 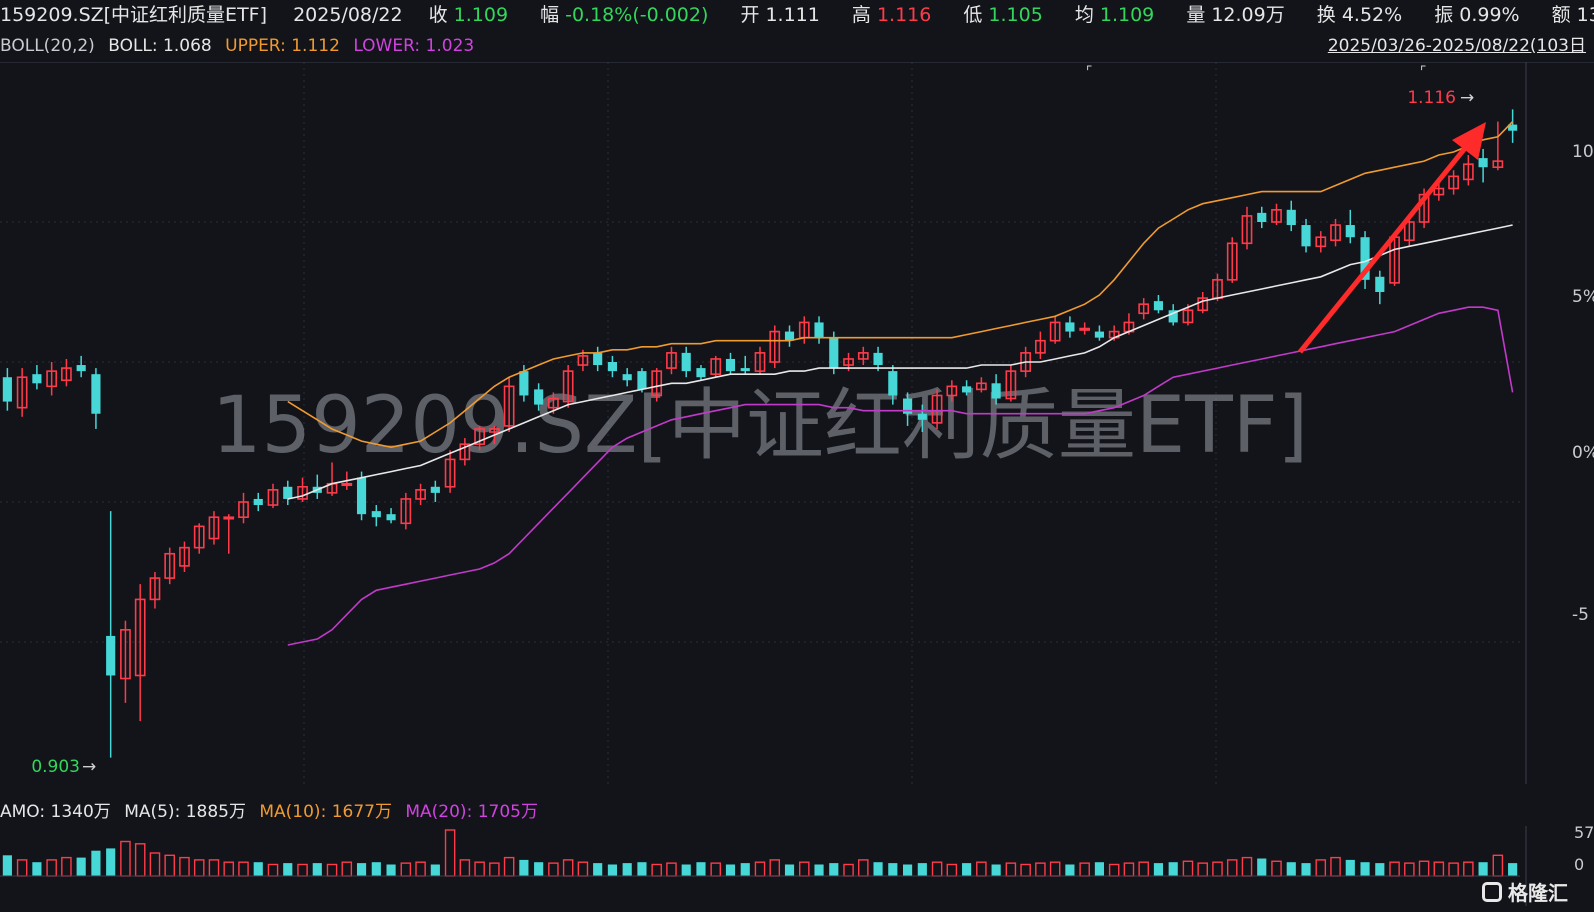 I want to click on volume-label: 量, so click(x=1196, y=15).